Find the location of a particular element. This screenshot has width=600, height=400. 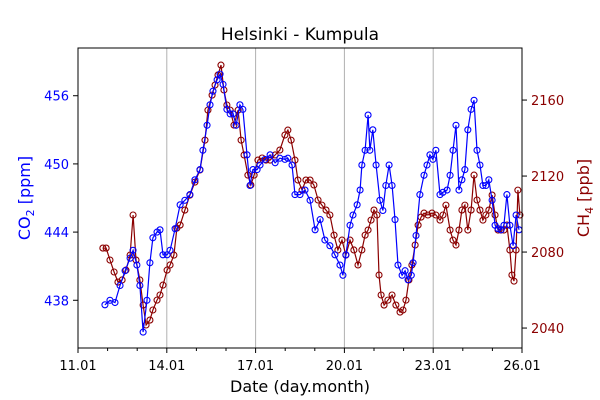

y-axis-left-label: CO2 [ppm] is located at coordinates (26, 198).